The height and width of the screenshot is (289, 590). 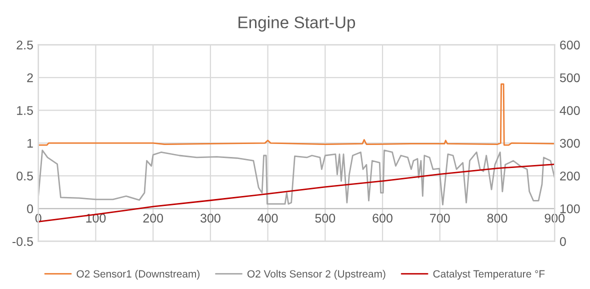 I want to click on x-tick-label: 900, so click(x=554, y=218).